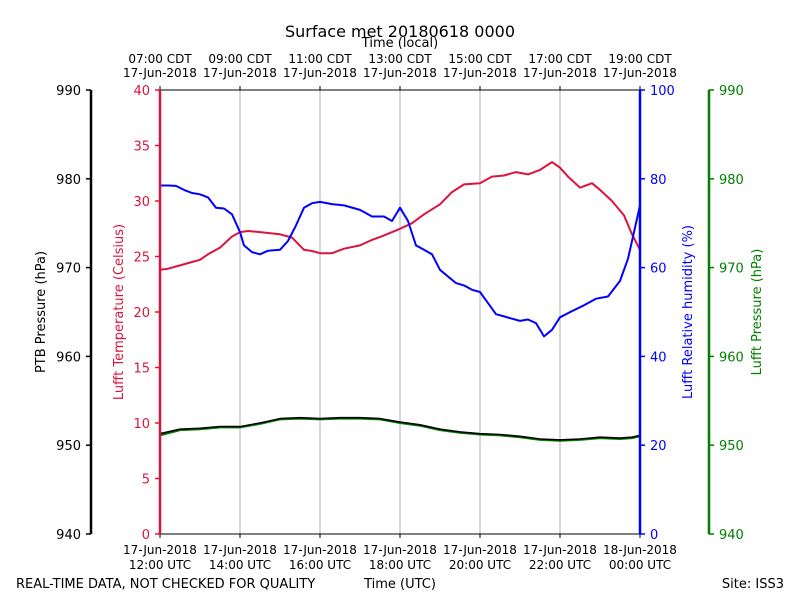 The image size is (800, 600). What do you see at coordinates (560, 59) in the screenshot?
I see `top-tick-label-time: 17:00 CDT` at bounding box center [560, 59].